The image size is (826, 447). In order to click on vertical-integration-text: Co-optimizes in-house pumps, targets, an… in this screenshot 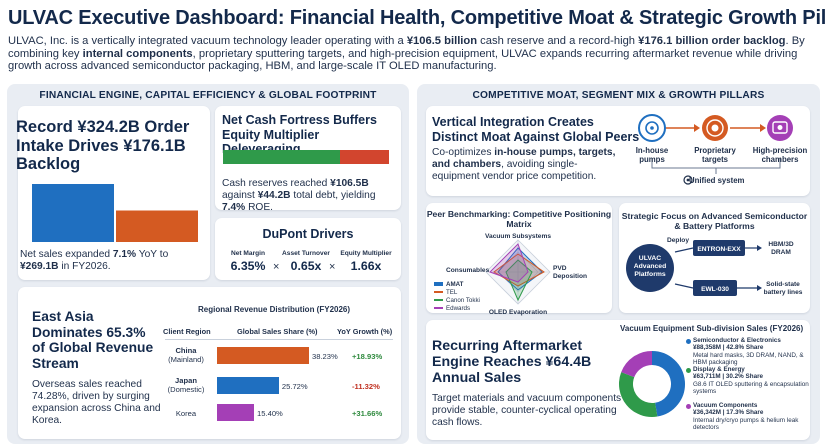, I will do `click(524, 164)`.